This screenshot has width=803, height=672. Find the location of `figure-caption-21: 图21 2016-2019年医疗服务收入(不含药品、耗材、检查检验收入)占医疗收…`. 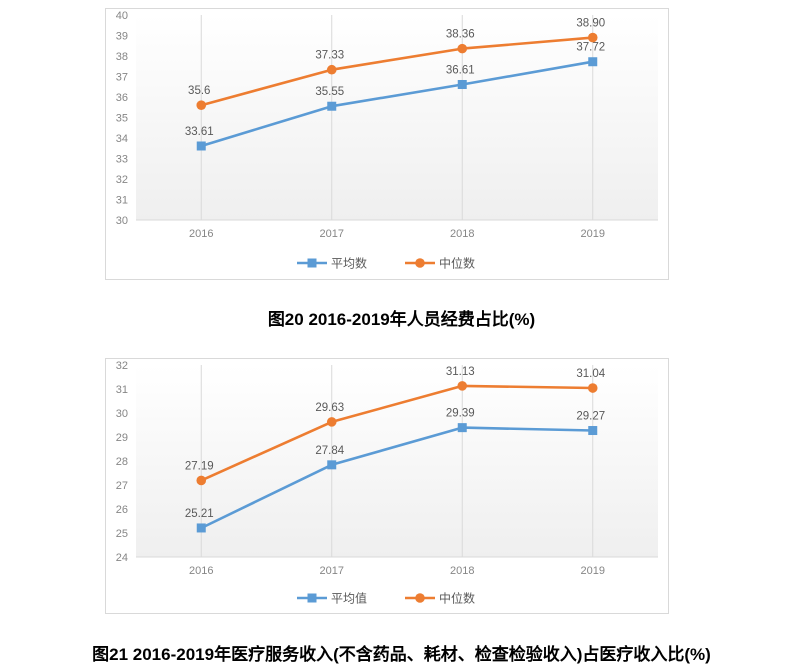

figure-caption-21: 图21 2016-2019年医疗服务收入(不含药品、耗材、检查检验收入)占医疗收… is located at coordinates (401, 654).